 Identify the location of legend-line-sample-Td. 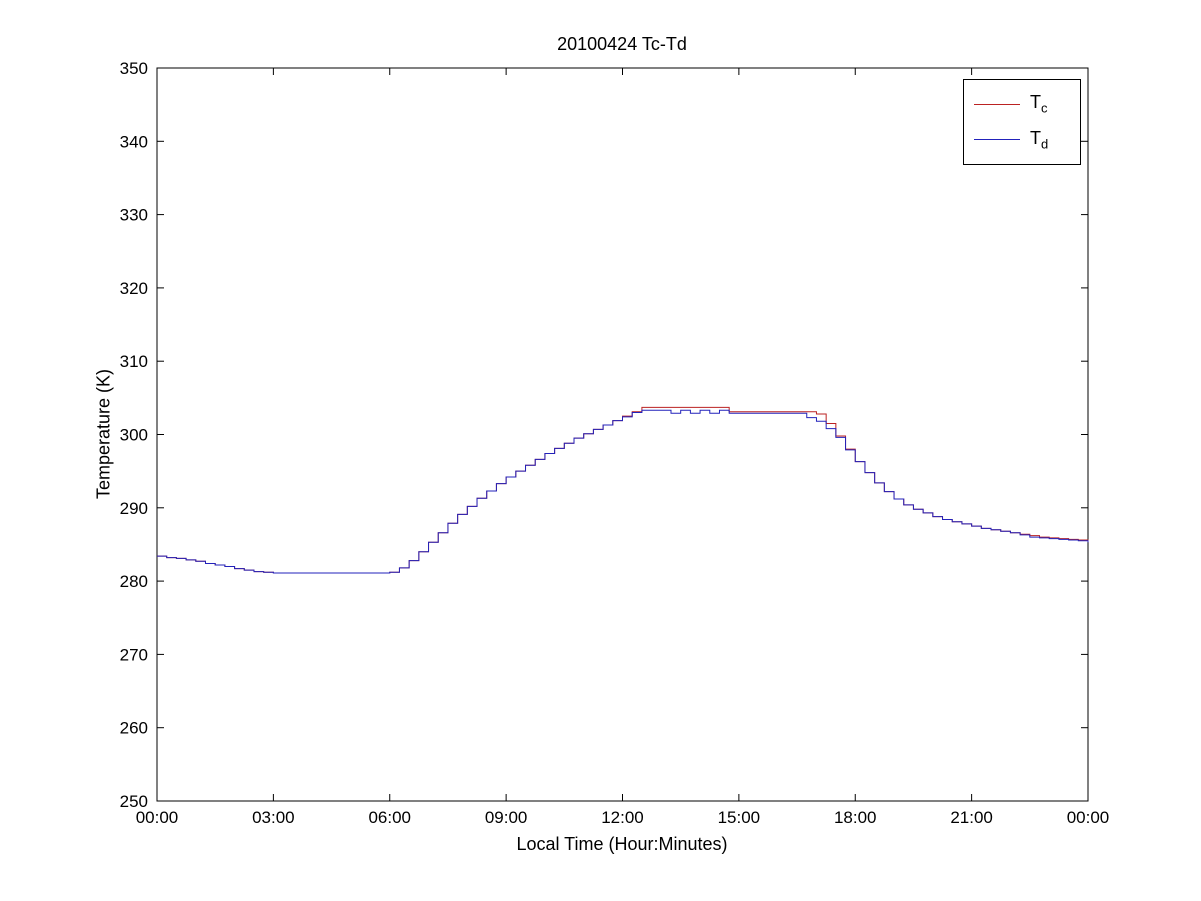
(997, 140).